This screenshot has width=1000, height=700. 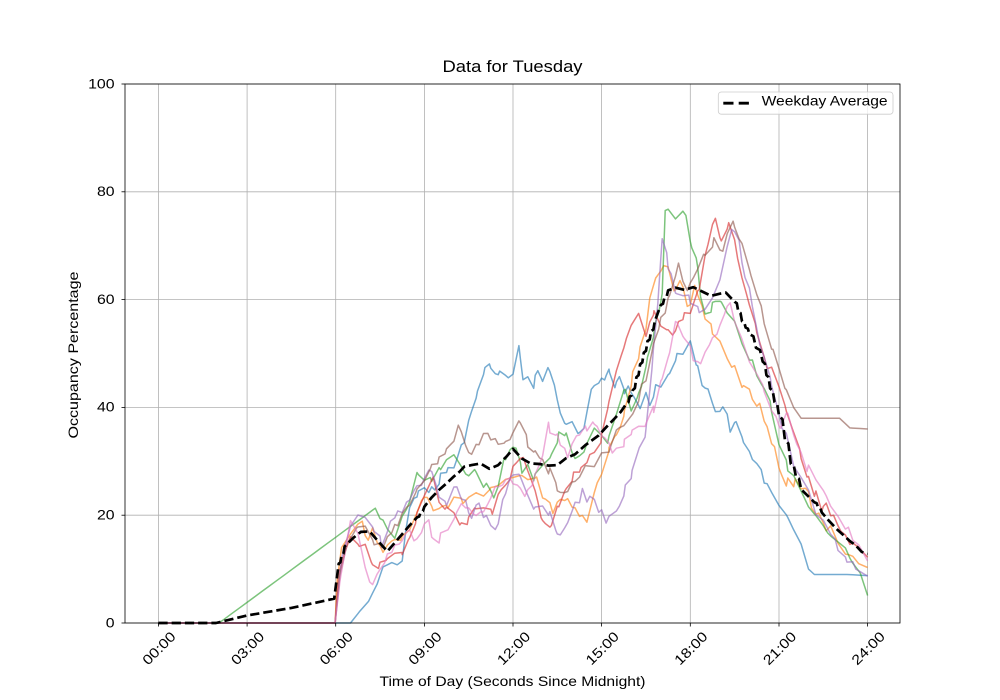 I want to click on svg-text: 40, so click(x=106, y=407).